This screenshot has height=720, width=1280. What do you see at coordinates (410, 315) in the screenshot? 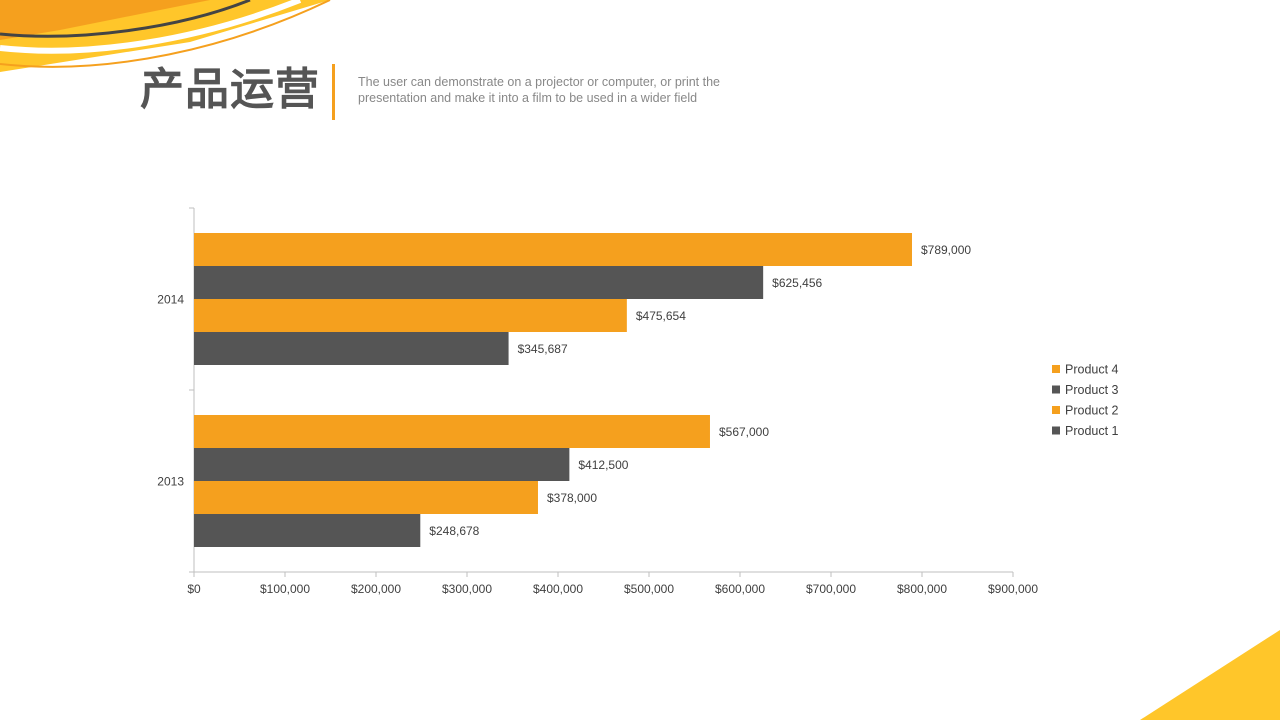
I see `bar-product-2-2014` at bounding box center [410, 315].